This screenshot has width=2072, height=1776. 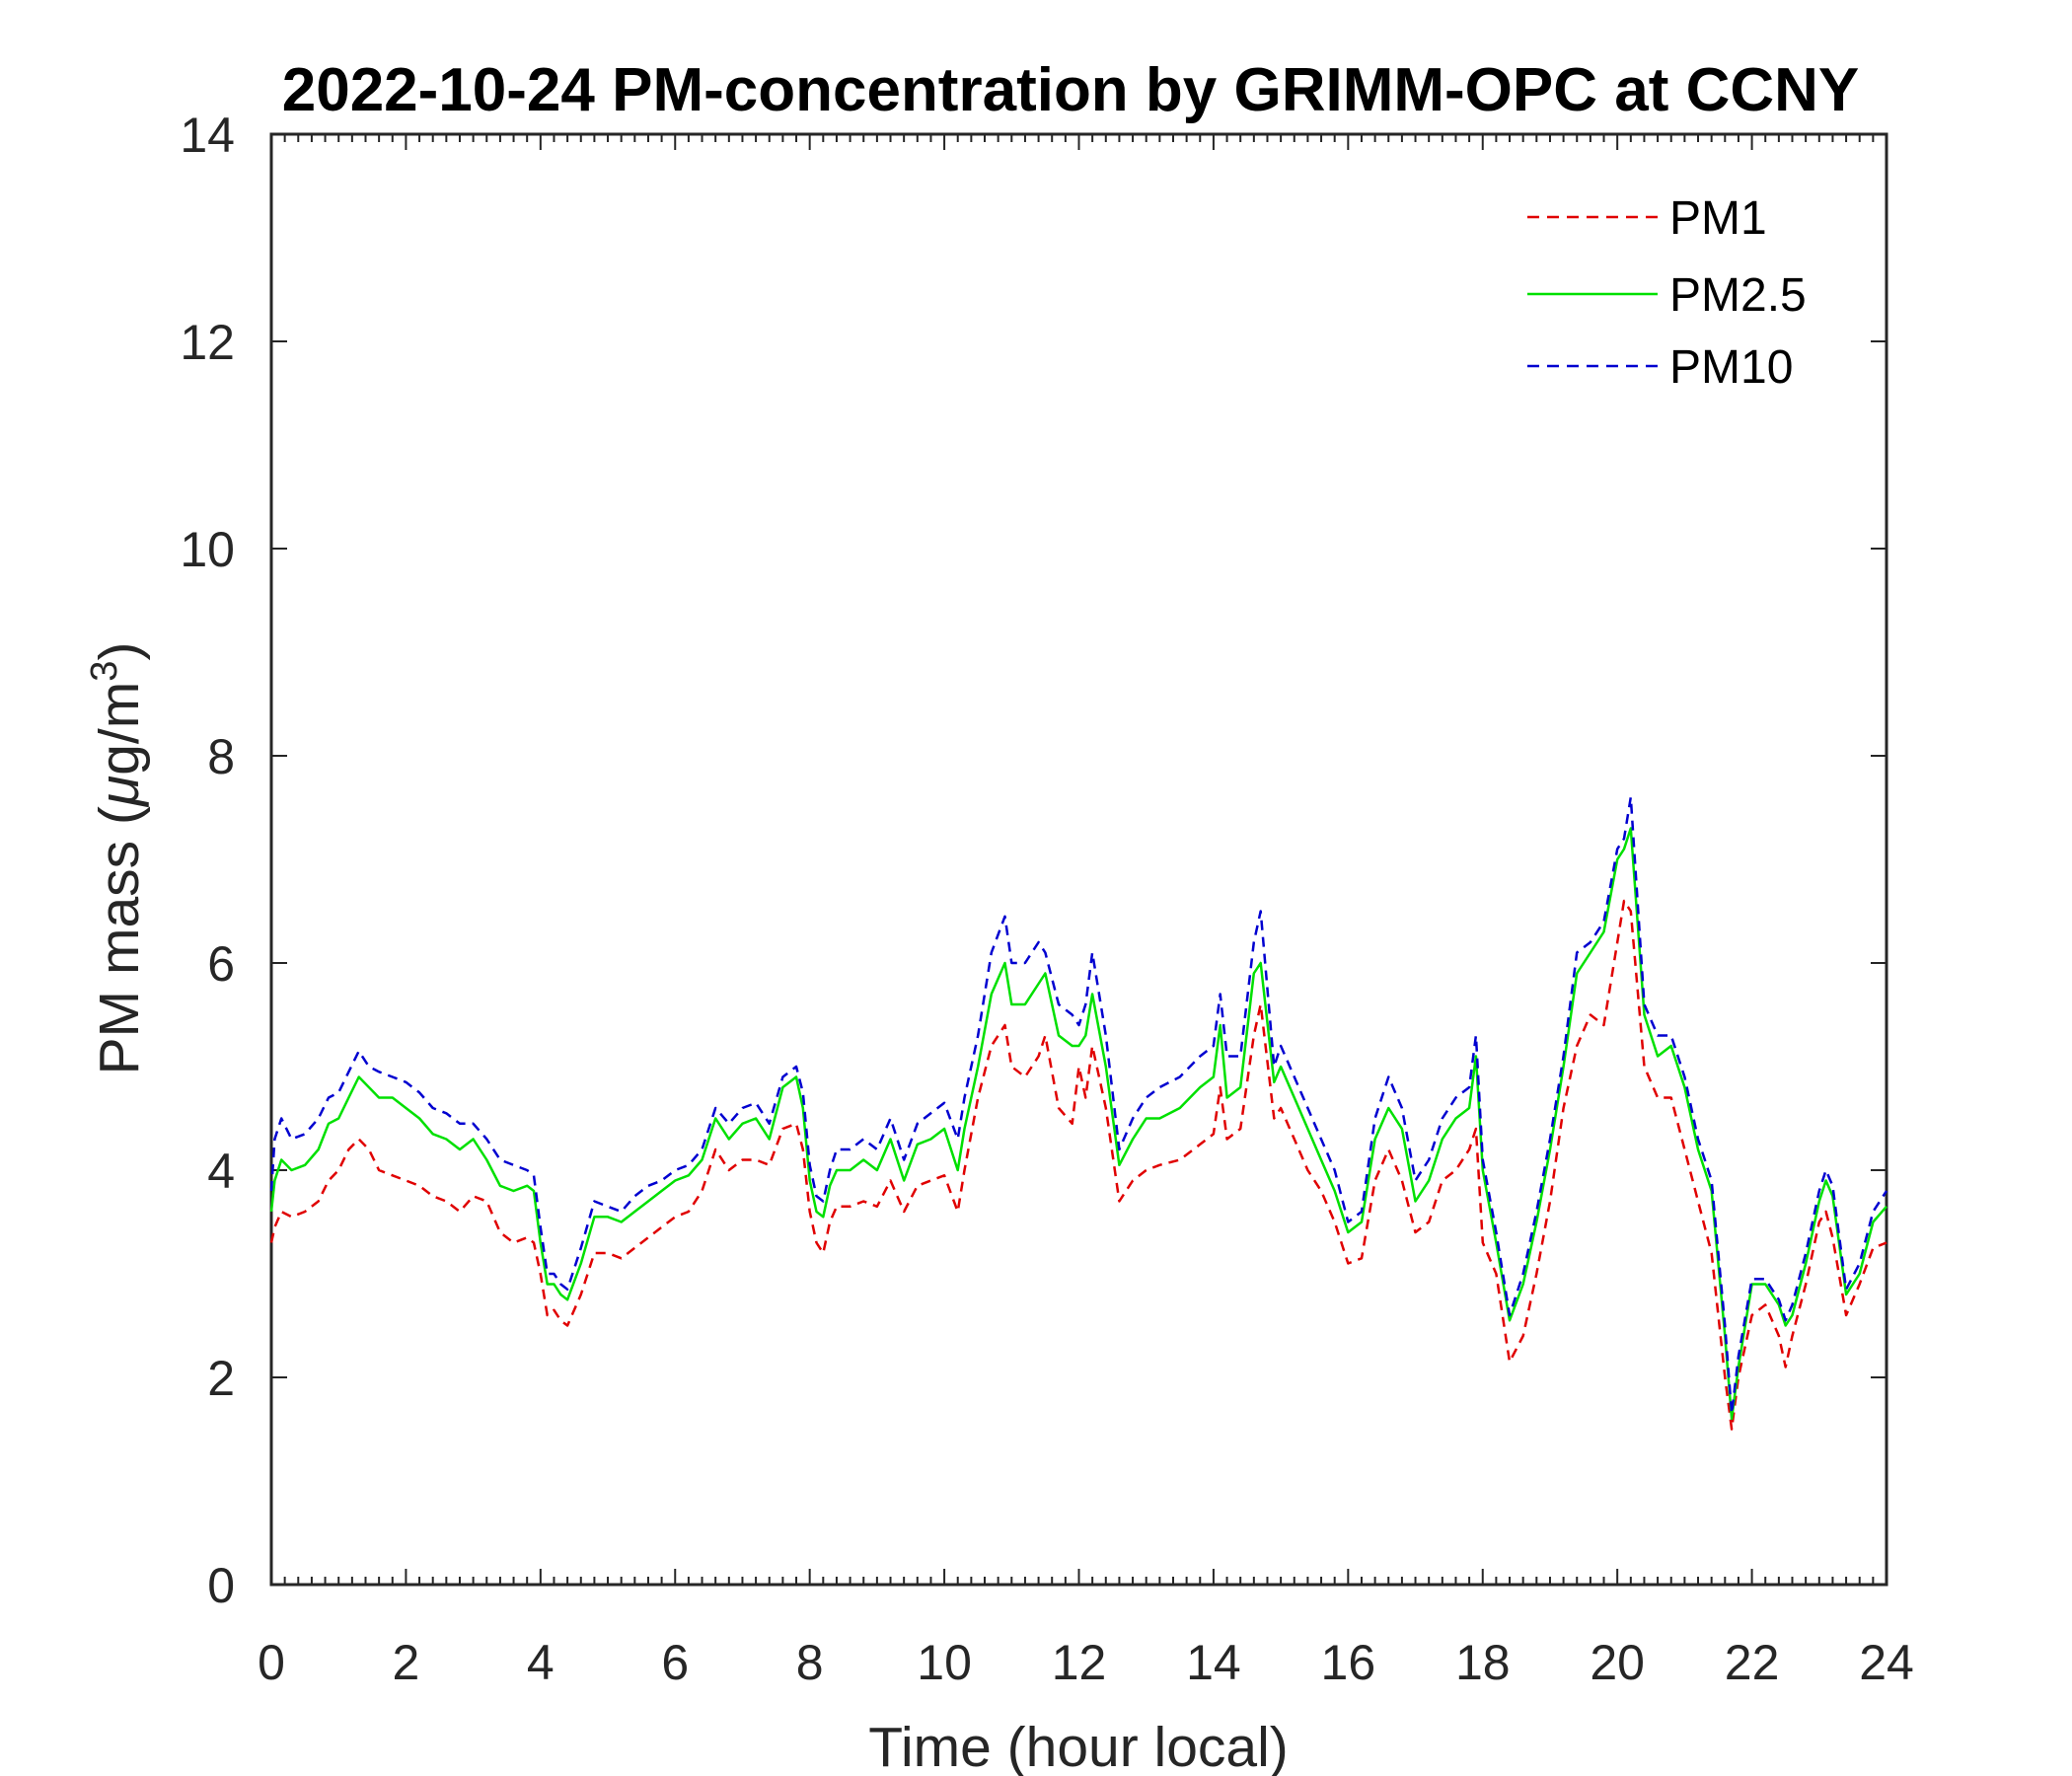 I want to click on x-tick-label: 4, so click(x=541, y=1662).